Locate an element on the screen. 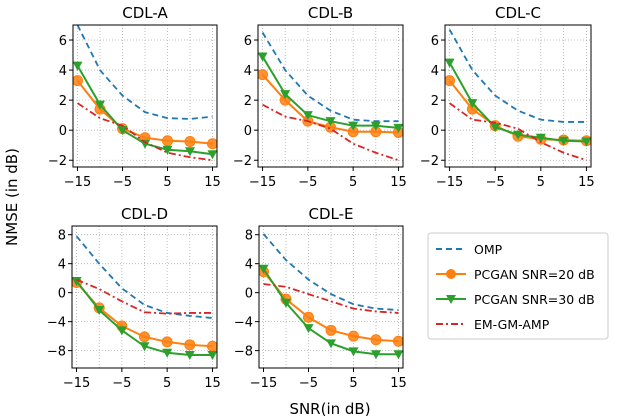 This screenshot has height=420, width=640. panel-cdl-d: −15 −5 5 15 −8 −4 0 4 8 CDL-D is located at coordinates (134, 298).